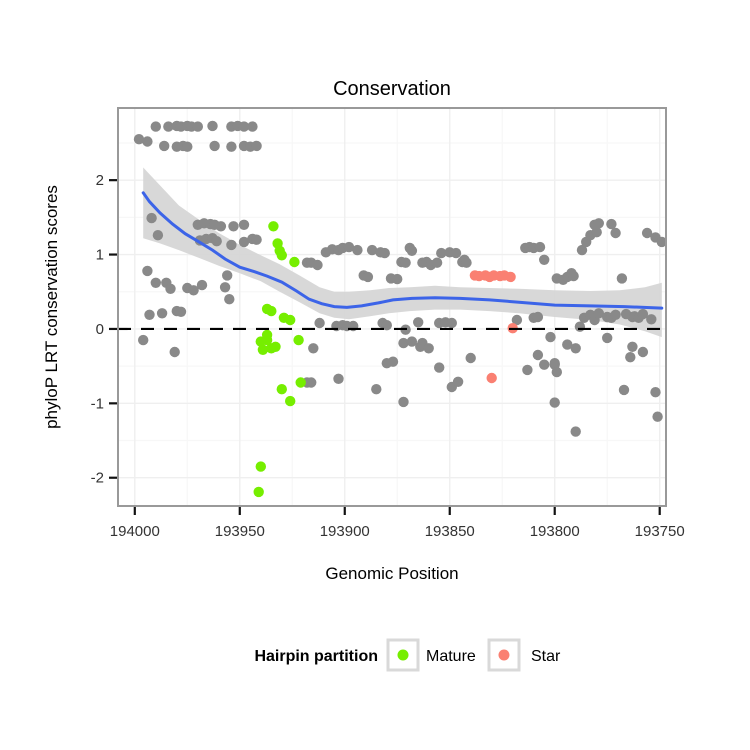  What do you see at coordinates (504, 655) in the screenshot?
I see `star-dot-icon` at bounding box center [504, 655].